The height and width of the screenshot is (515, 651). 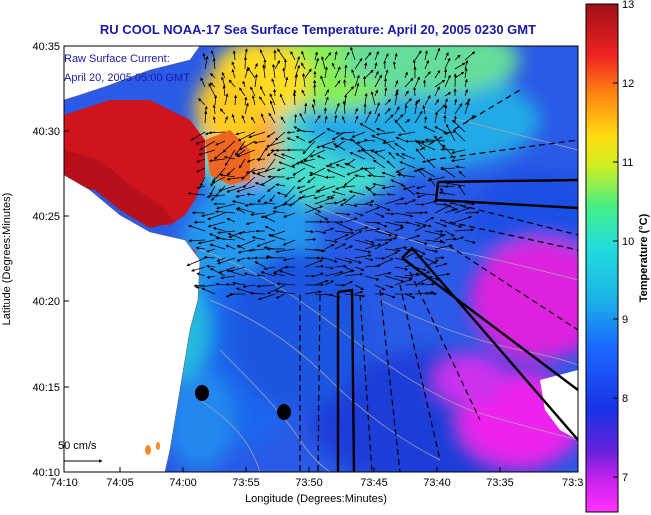 What do you see at coordinates (46, 217) in the screenshot?
I see `y-tick-label: 40:25` at bounding box center [46, 217].